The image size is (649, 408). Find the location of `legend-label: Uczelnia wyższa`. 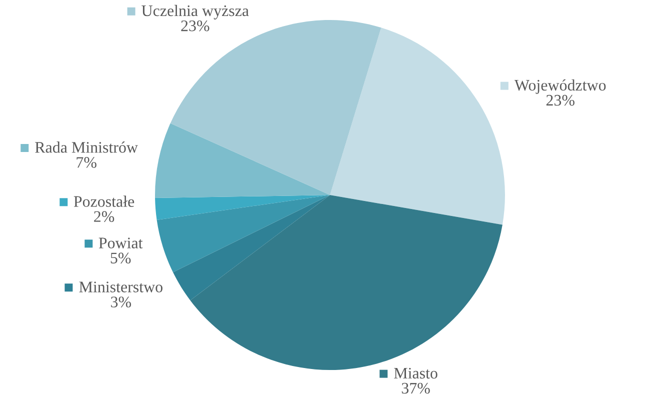

legend-label: Uczelnia wyższa is located at coordinates (195, 12).